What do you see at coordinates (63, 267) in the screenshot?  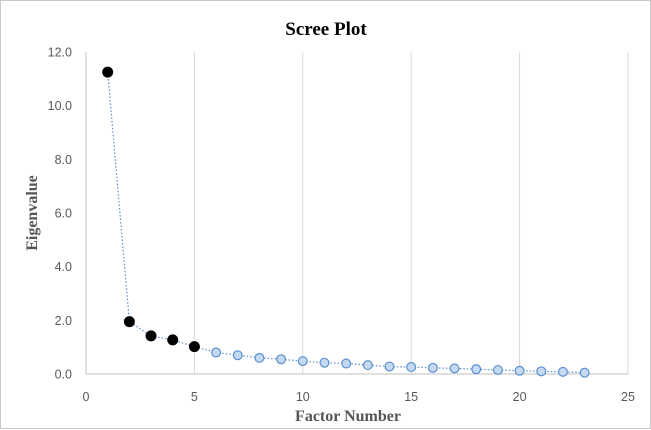 I see `y-tick-label: 4.0` at bounding box center [63, 267].